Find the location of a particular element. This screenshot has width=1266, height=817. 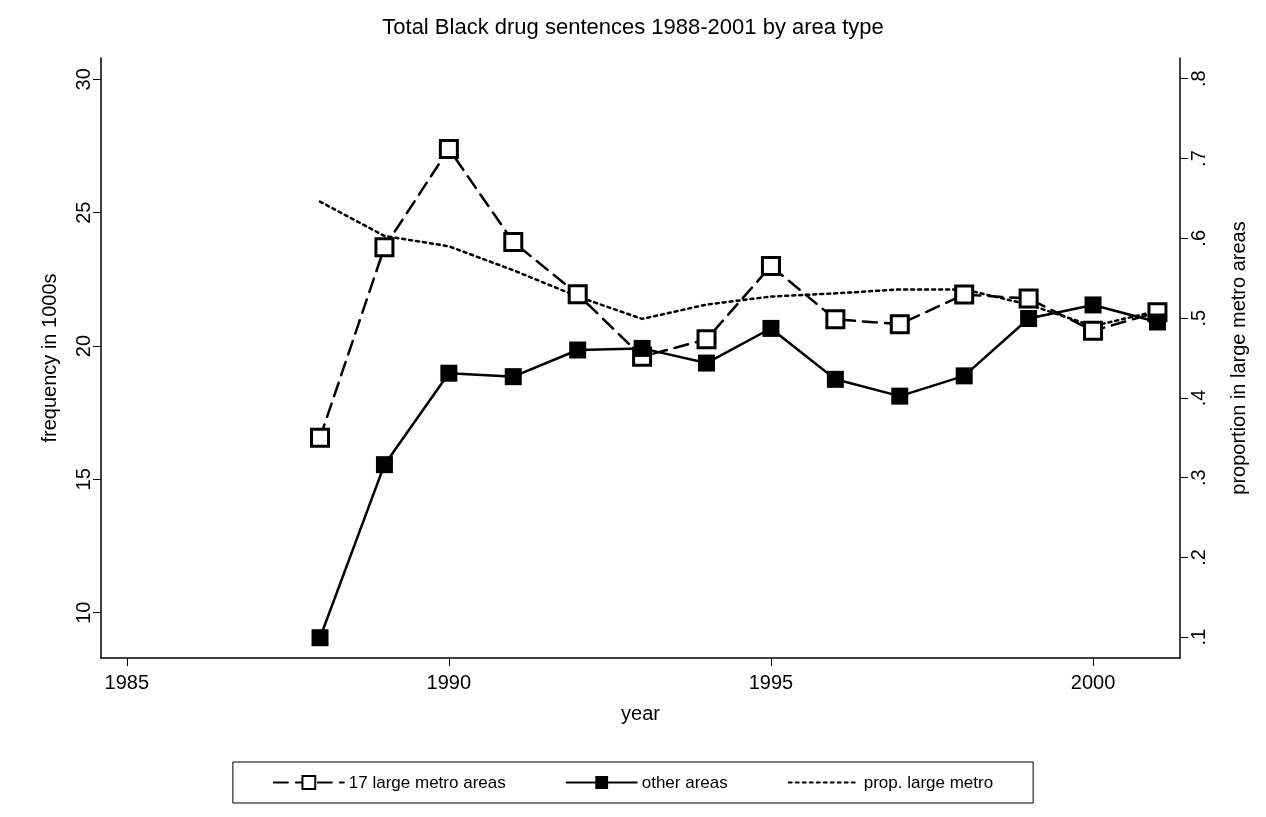

y2-tick-label: .4 is located at coordinates (1198, 398).